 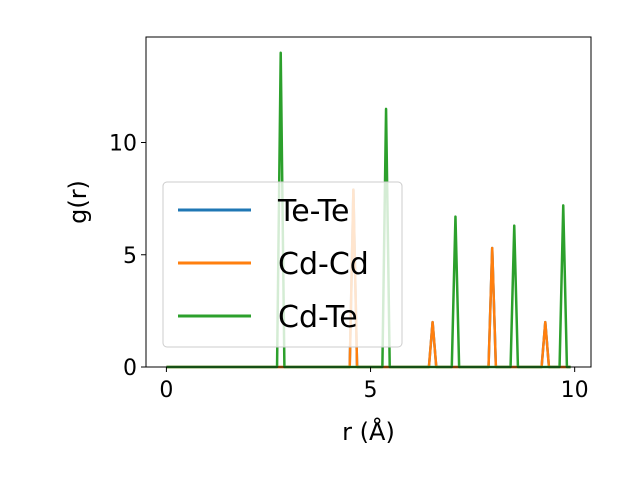 I want to click on y-tick-label: 0, so click(x=130, y=368).